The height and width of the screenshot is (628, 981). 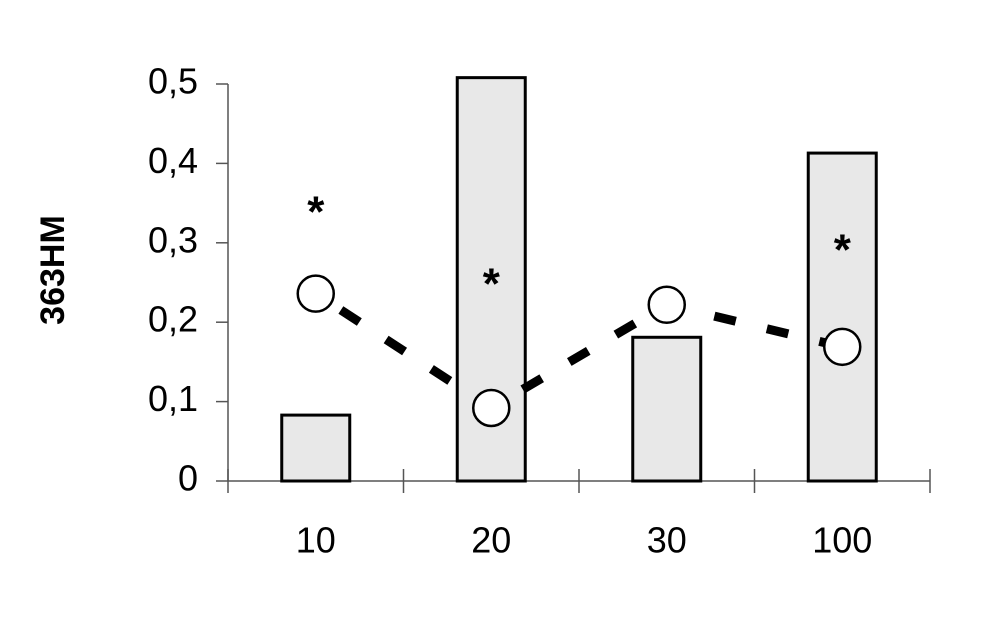 What do you see at coordinates (53, 270) in the screenshot?
I see `y-axis-label: 363HM` at bounding box center [53, 270].